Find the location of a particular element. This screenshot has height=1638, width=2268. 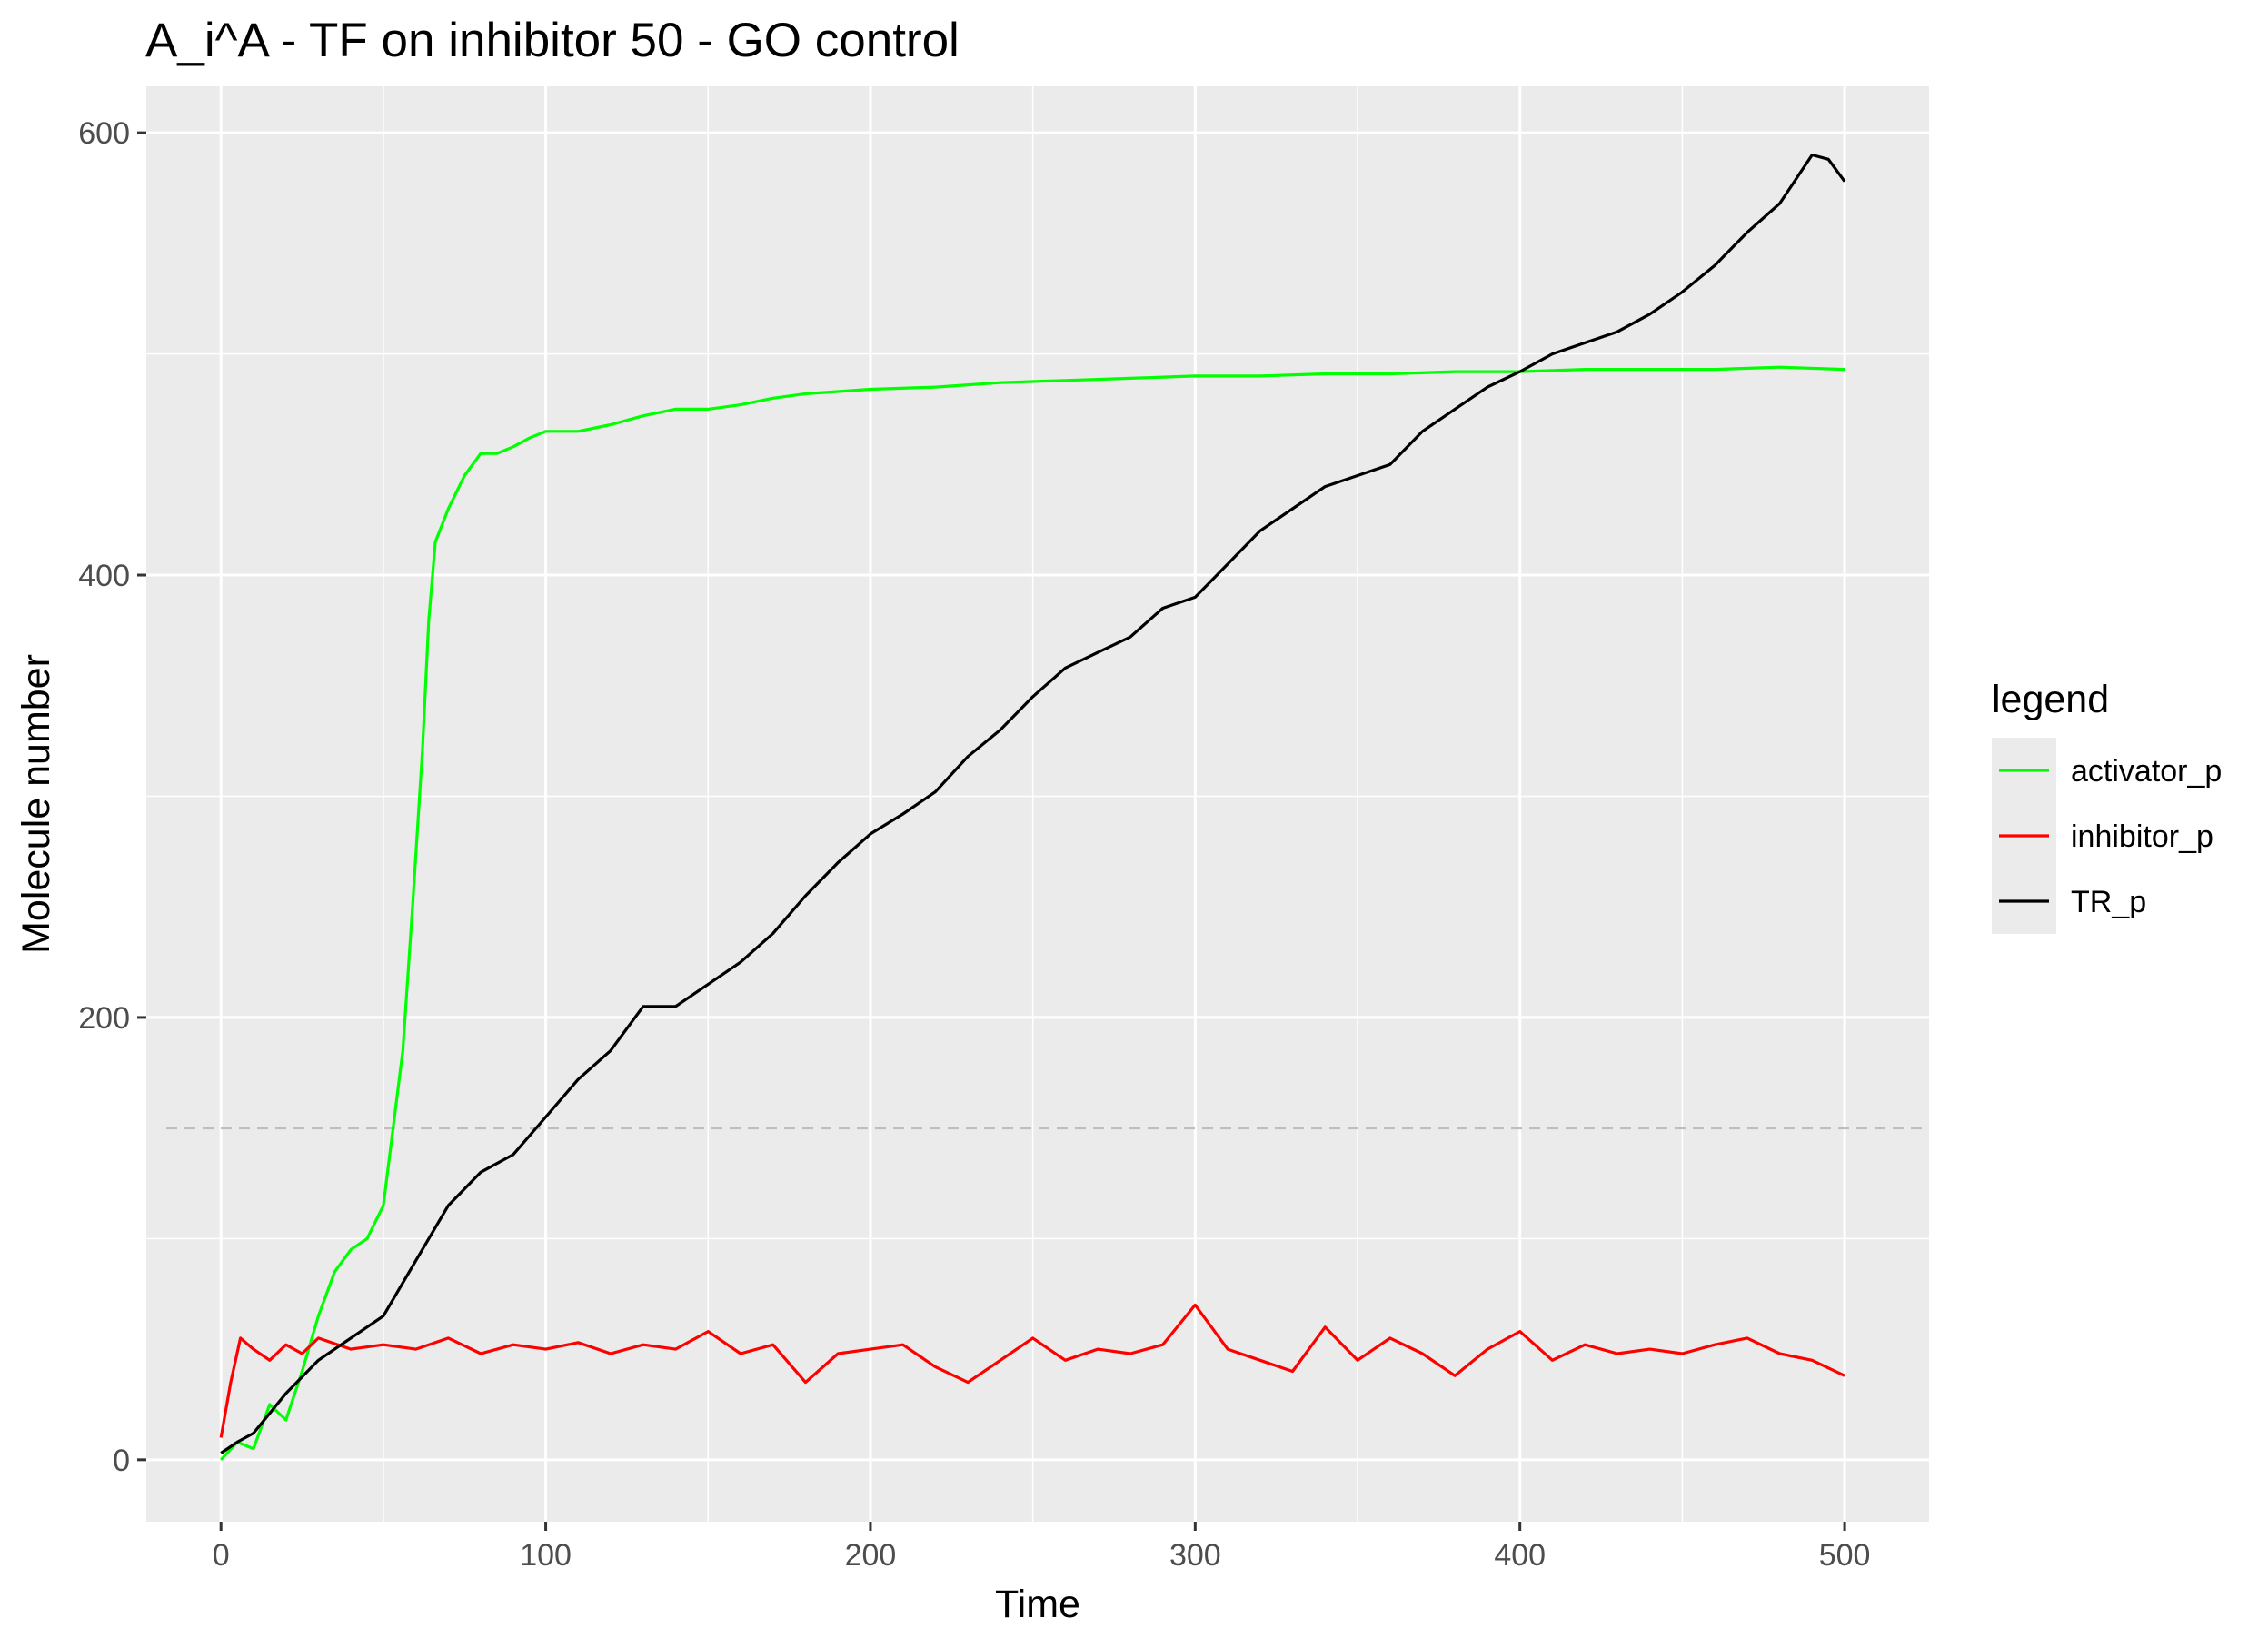

y-tick-label: 600 is located at coordinates (104, 134).